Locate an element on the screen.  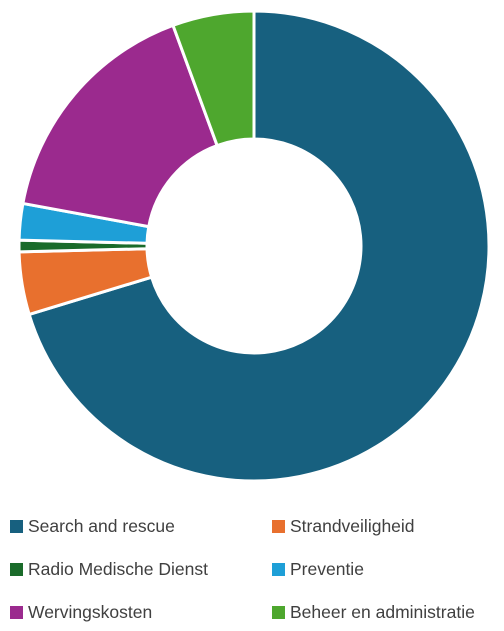
legend-item-preventie: Preventie is located at coordinates (388, 569).